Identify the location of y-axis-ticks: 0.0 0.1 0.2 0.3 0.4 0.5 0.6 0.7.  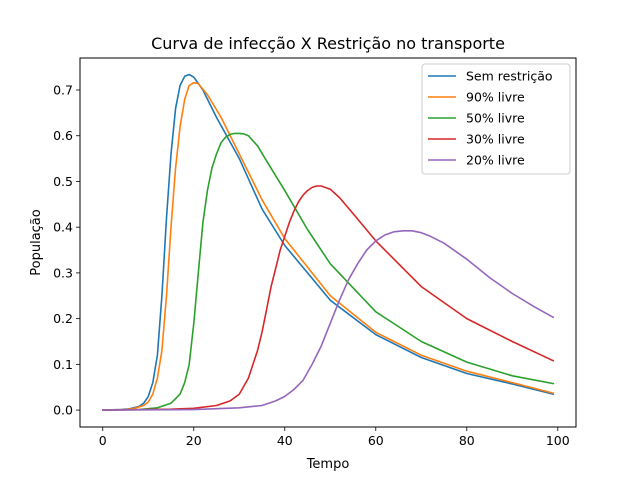
(66, 250).